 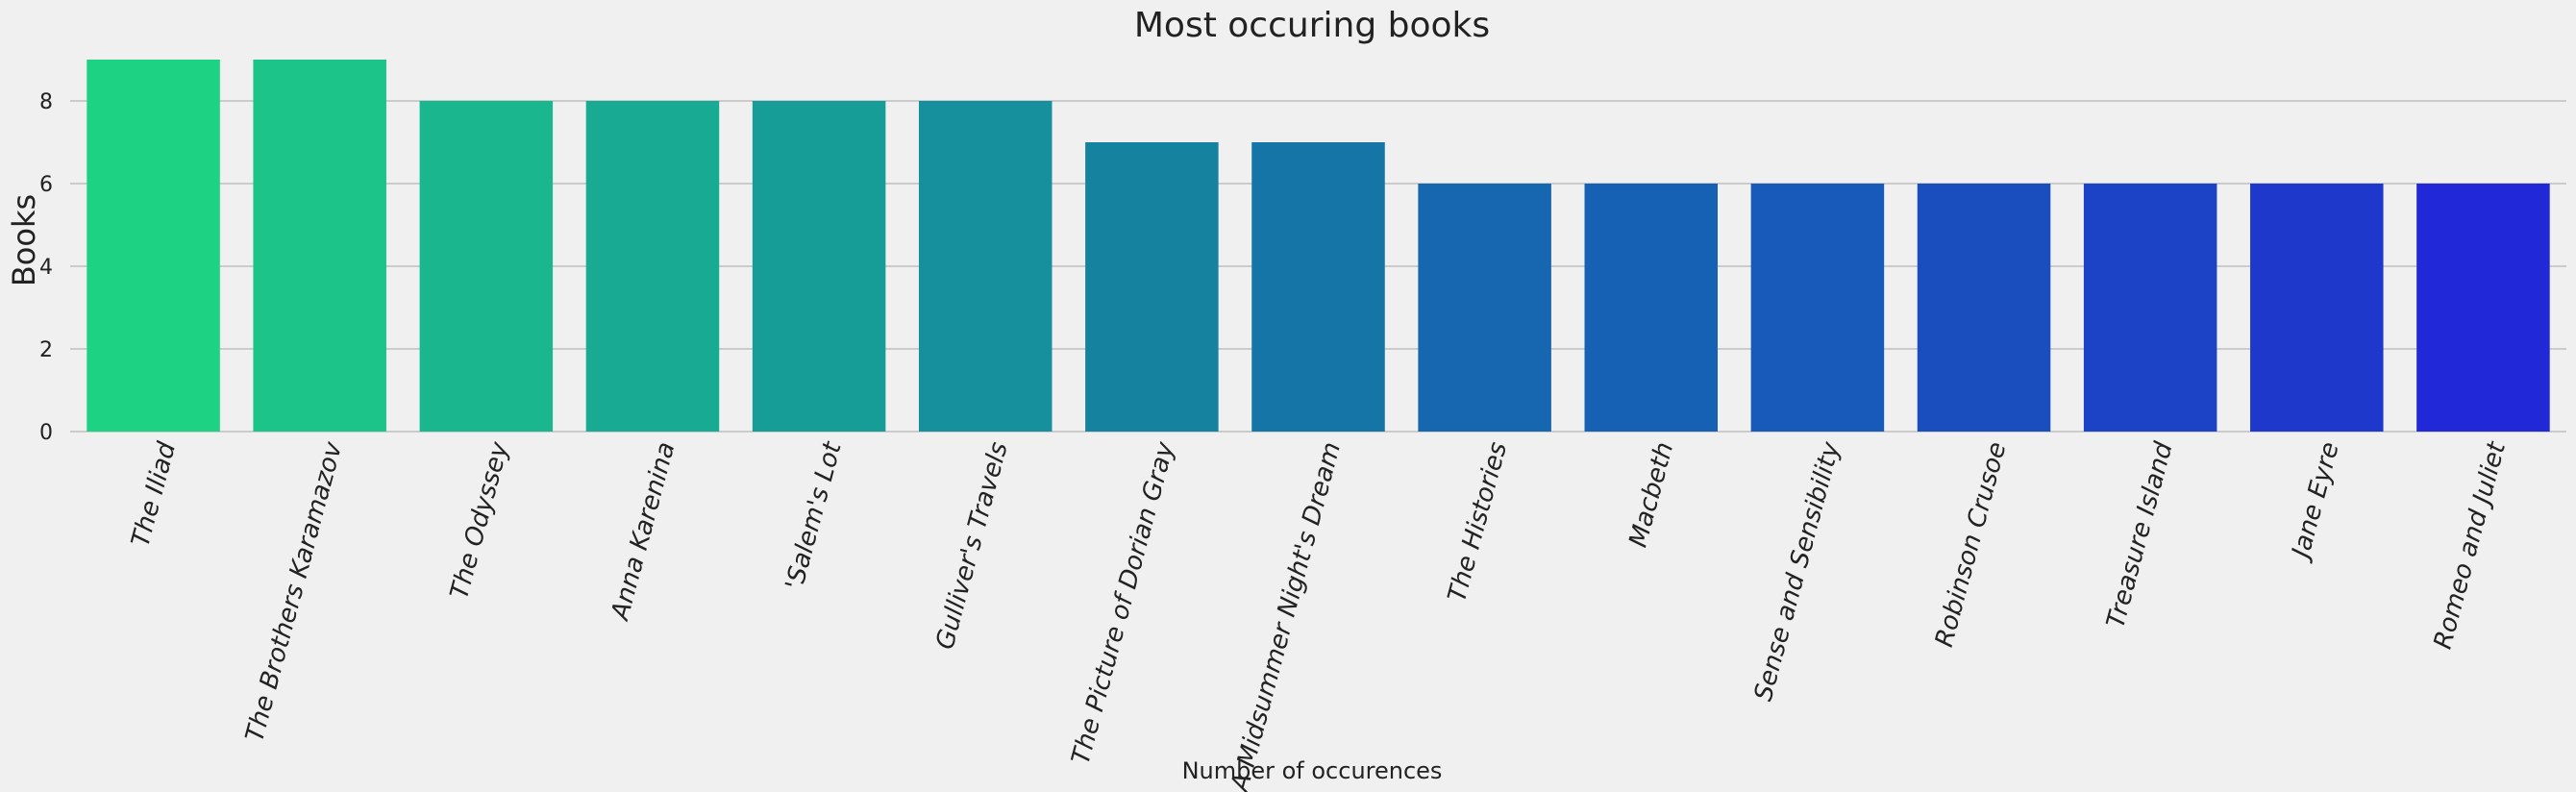 What do you see at coordinates (1286, 615) in the screenshot?
I see `x-tick-label: A Midsummer Night's Dream` at bounding box center [1286, 615].